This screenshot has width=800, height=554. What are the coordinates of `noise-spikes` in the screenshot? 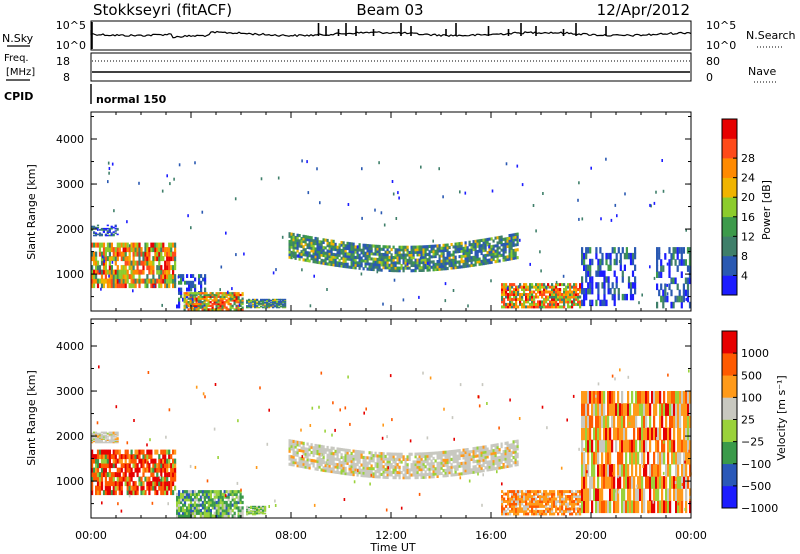 It's located at (349, 35).